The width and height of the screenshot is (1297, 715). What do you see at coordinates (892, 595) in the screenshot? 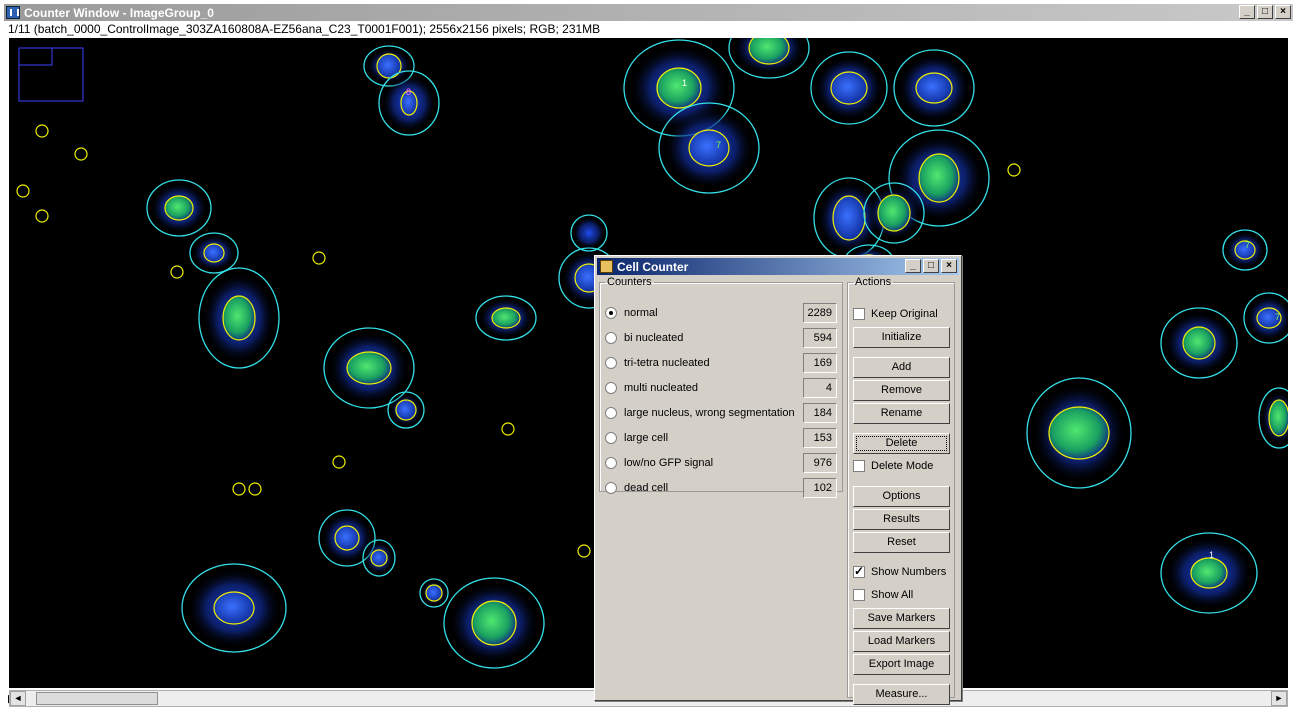
I see `show-all-label: Show All` at bounding box center [892, 595].